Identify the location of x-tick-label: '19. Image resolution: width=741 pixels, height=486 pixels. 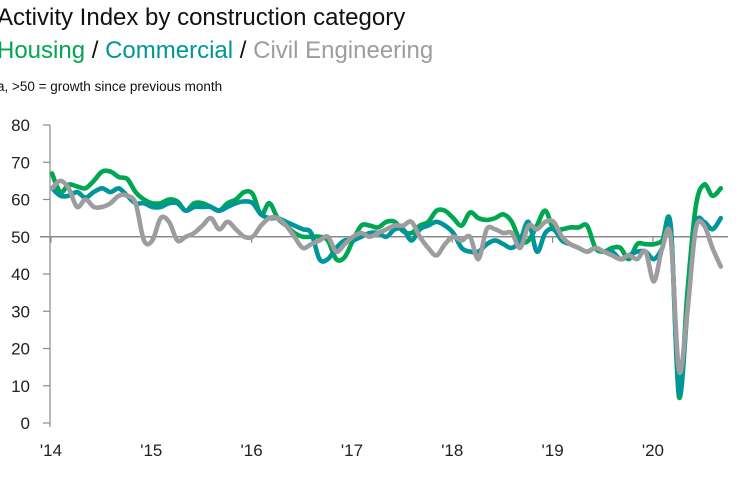
(553, 450).